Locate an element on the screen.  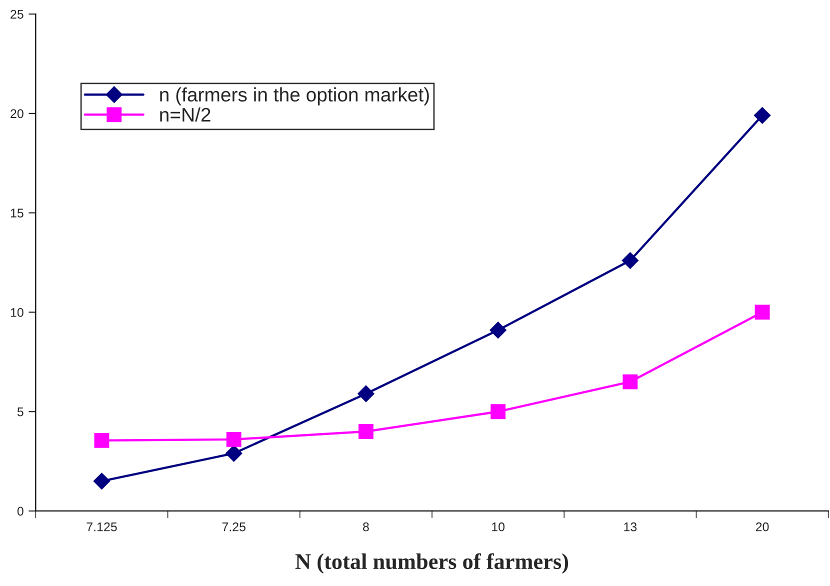
legend-label: n=N/2 is located at coordinates (185, 114).